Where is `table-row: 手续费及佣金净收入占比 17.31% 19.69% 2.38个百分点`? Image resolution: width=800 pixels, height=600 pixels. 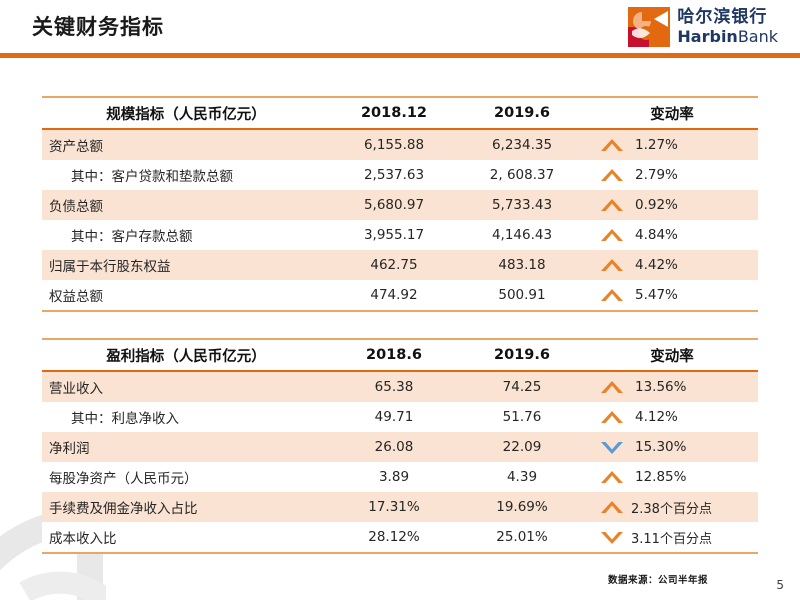 table-row: 手续费及佣金净收入占比 17.31% 19.69% 2.38个百分点 is located at coordinates (400, 507).